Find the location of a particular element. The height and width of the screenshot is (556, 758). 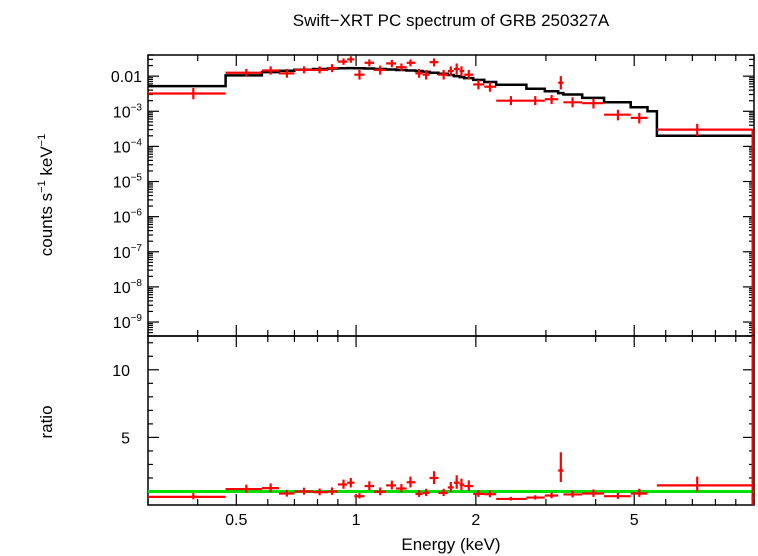

ratio-y-tick-label: 10 is located at coordinates (121, 371).